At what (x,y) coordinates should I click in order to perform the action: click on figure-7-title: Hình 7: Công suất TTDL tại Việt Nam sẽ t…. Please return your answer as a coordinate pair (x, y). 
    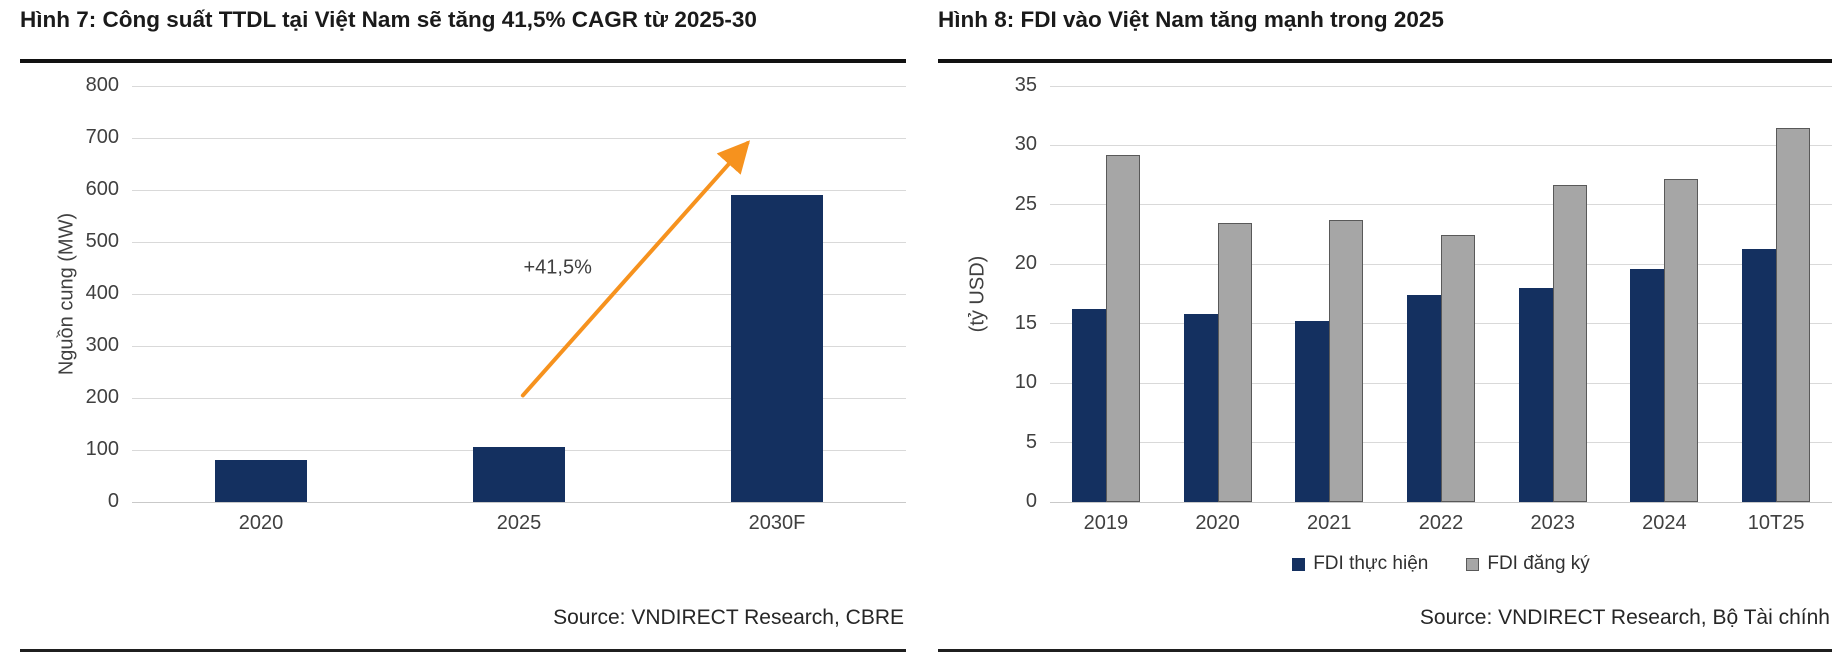
    Looking at the image, I should click on (388, 19).